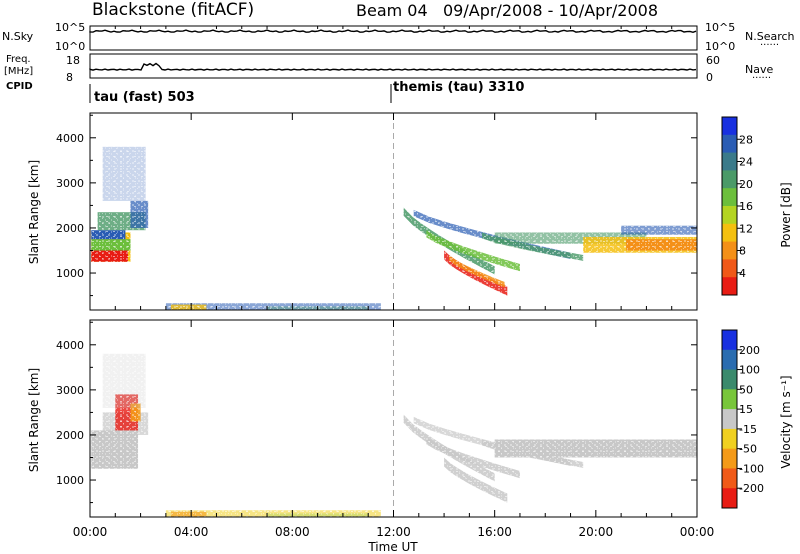 The image size is (800, 554). Describe the element at coordinates (70, 273) in the screenshot. I see `power-ytick-label: 1000` at that location.